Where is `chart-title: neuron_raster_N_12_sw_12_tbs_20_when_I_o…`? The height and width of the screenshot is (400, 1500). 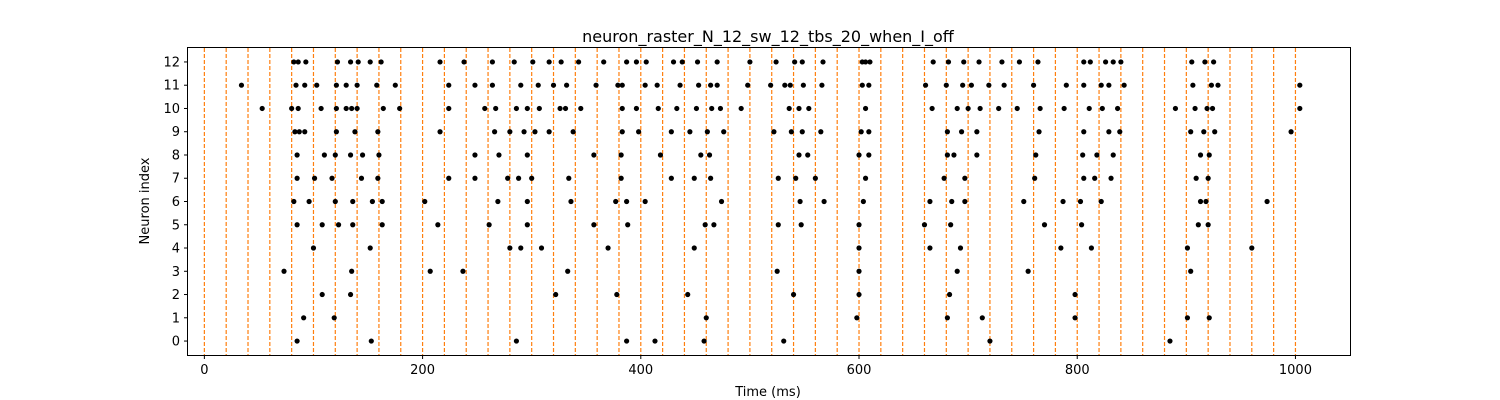
chart-title: neuron_raster_N_12_sw_12_tbs_20_when_I_o… is located at coordinates (768, 37).